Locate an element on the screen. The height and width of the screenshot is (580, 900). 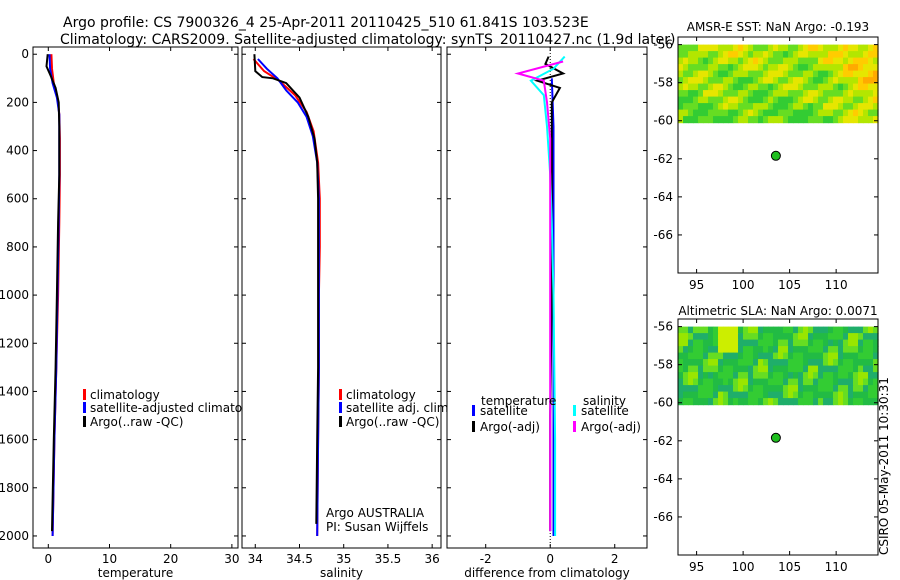
legend-swatch is located at coordinates (340, 421).